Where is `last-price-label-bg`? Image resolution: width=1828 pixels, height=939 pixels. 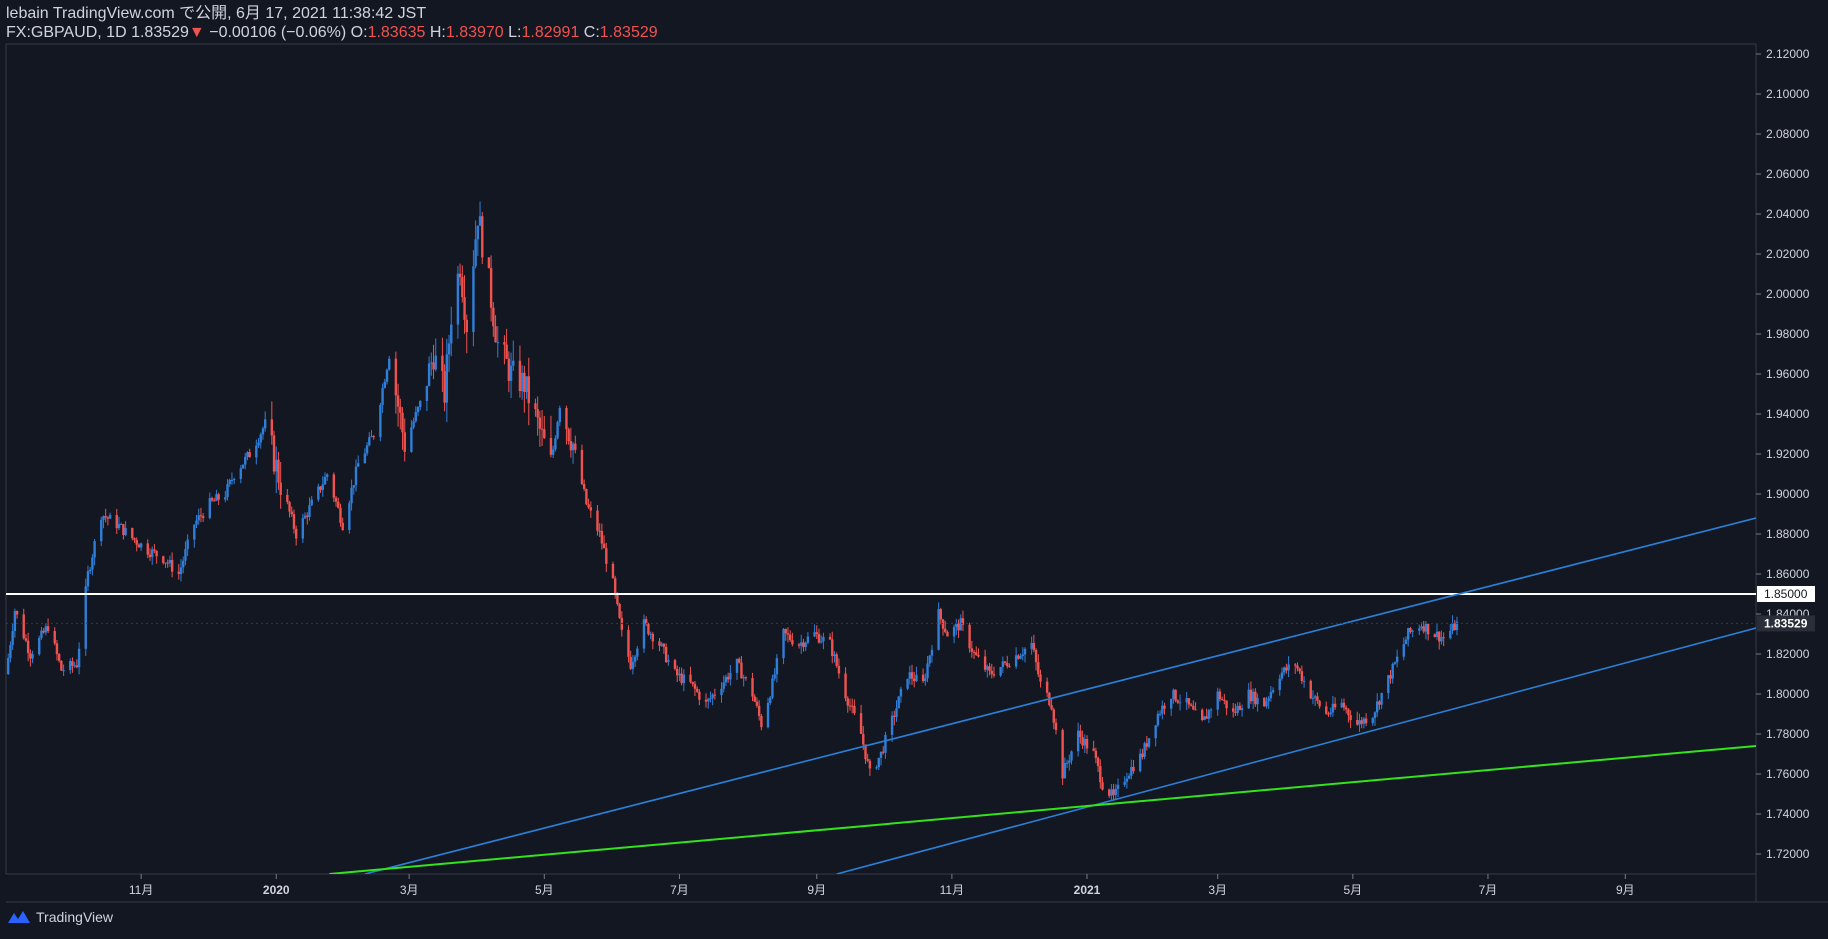
last-price-label-bg is located at coordinates (1786, 623).